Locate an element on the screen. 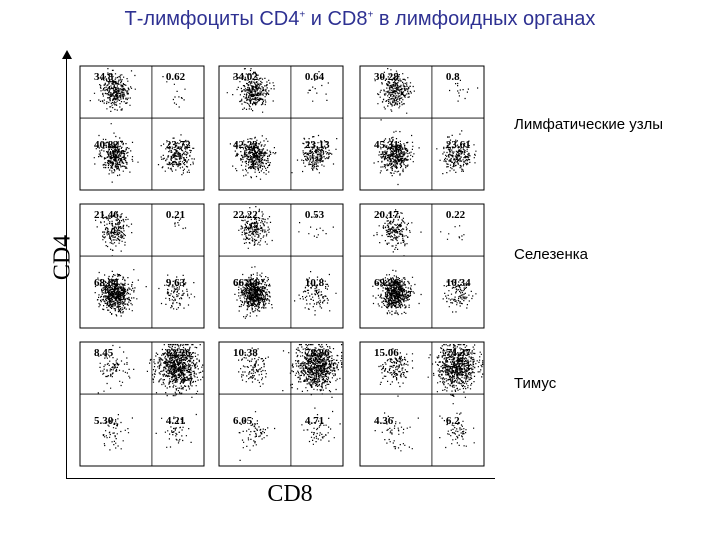  organ-label-thymus: Тимус is located at coordinates (535, 383).